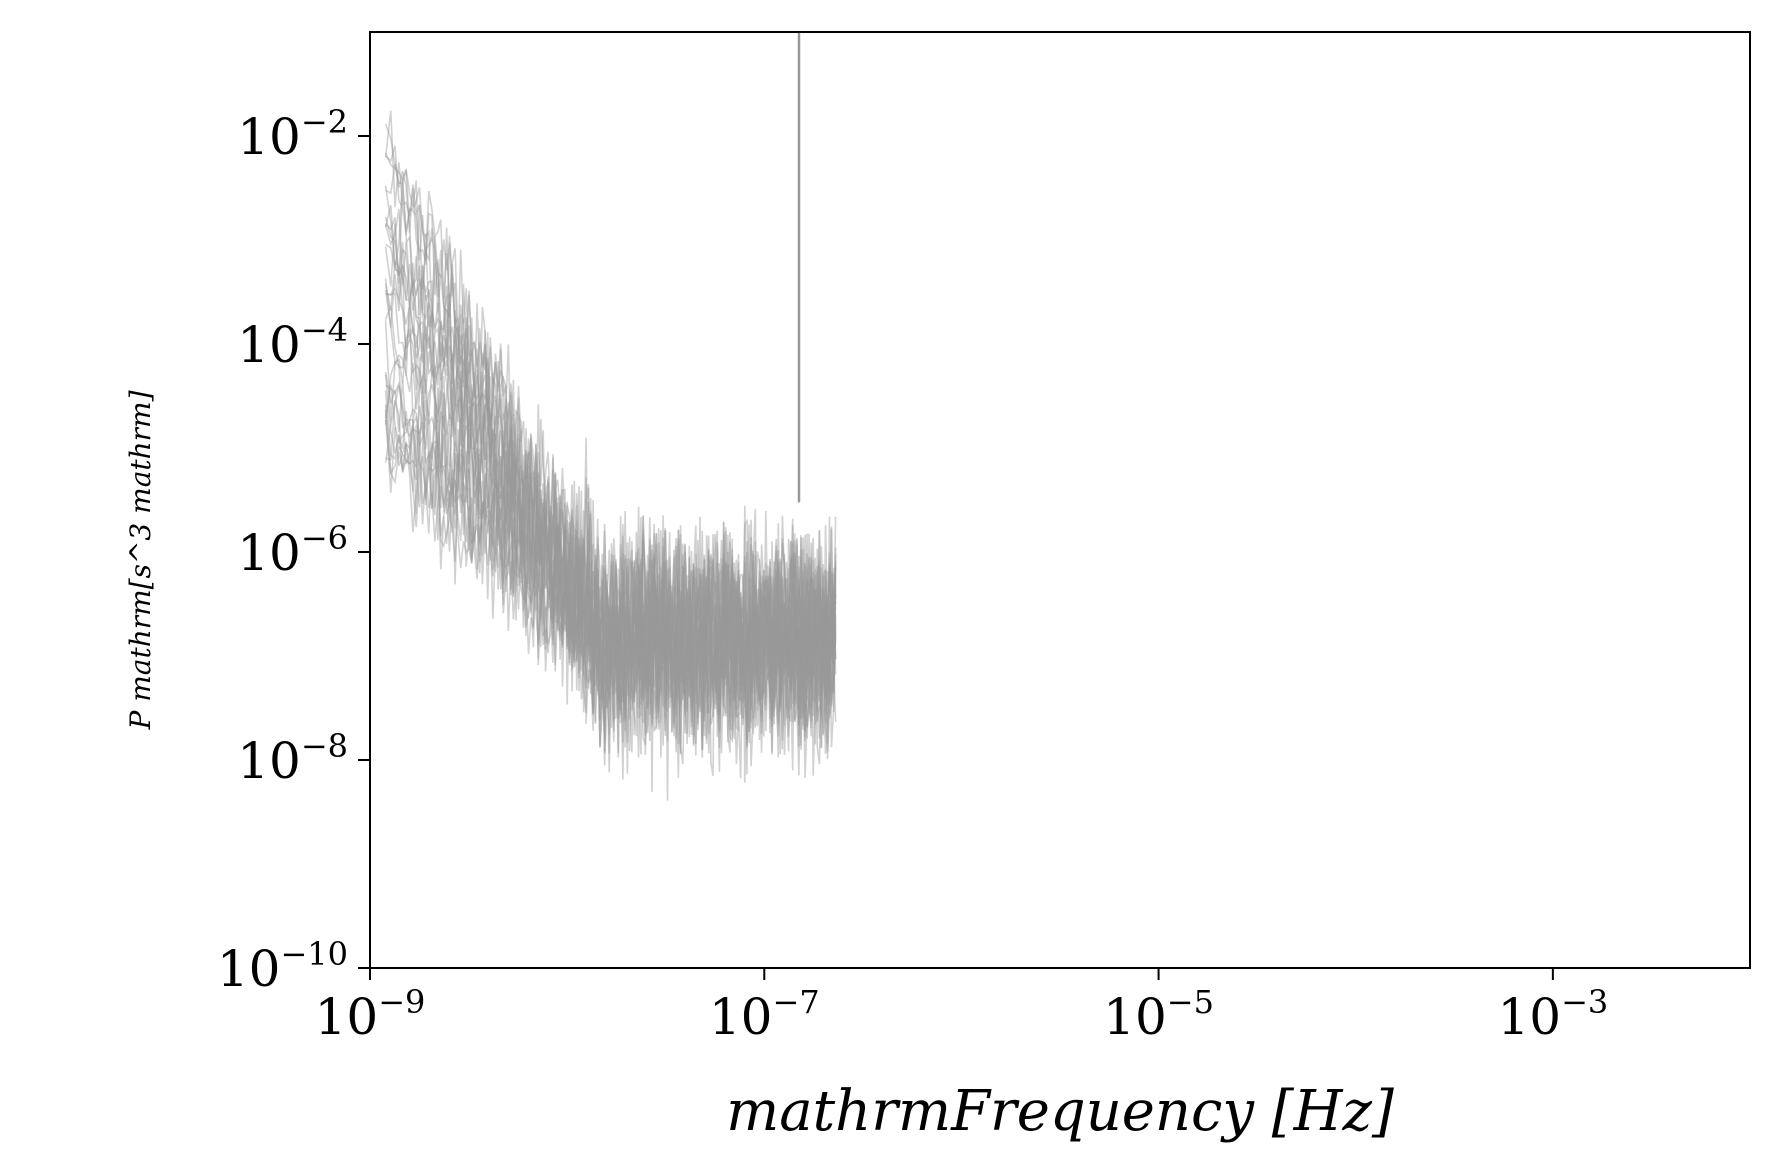 This screenshot has height=1170, width=1770. Describe the element at coordinates (292, 342) in the screenshot. I see `y-tick-label: 10⁻⁴` at that location.